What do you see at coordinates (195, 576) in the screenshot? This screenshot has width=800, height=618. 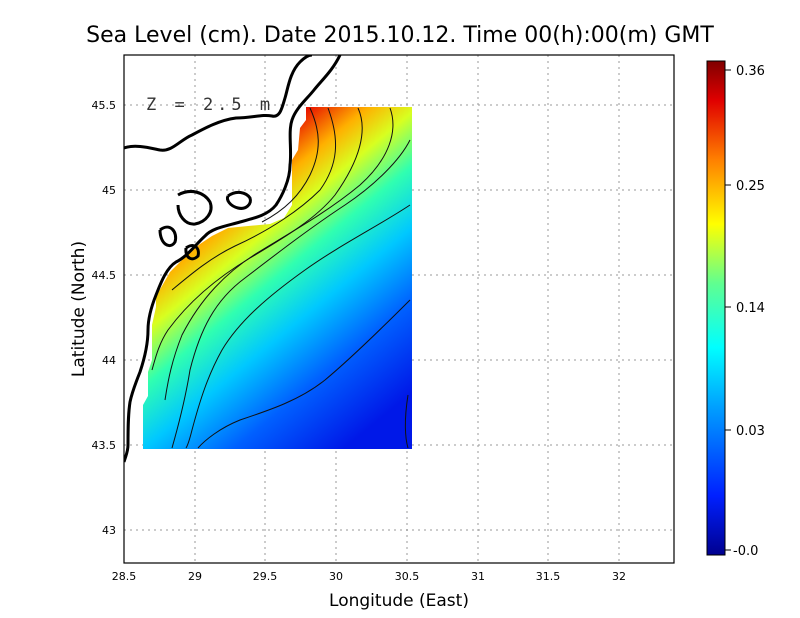 I see `x-tick-label: 29` at bounding box center [195, 576].